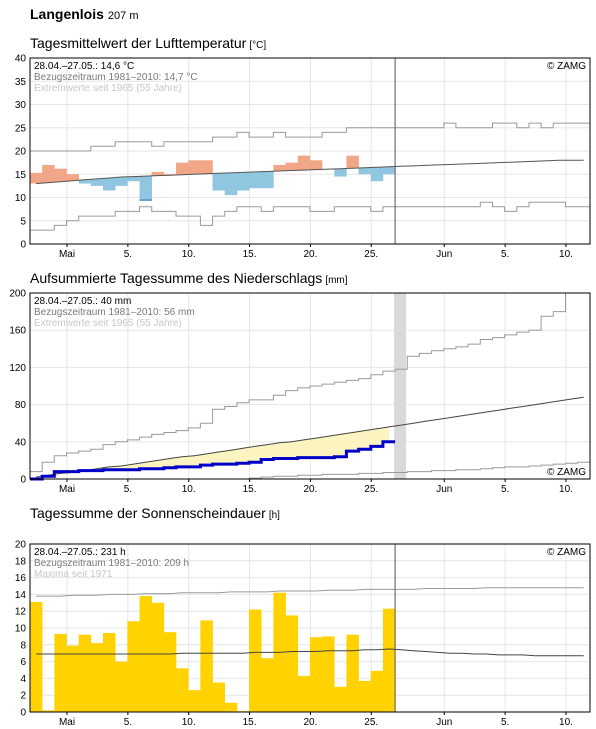  I want to click on station-heading: Langenlois 207 m, so click(84, 14).